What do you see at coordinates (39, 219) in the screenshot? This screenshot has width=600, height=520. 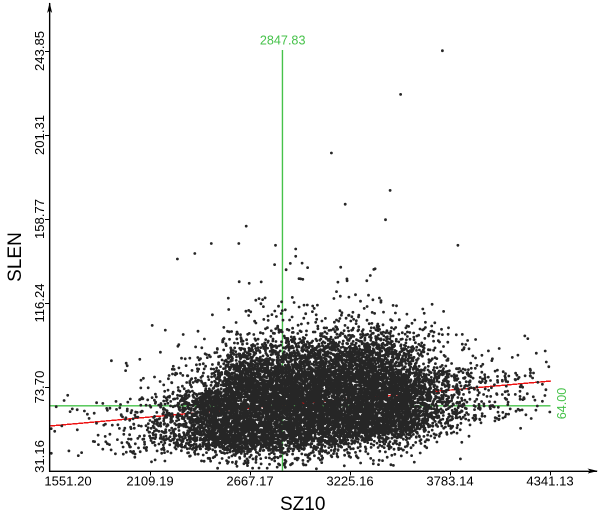 I see `svg-text: 158.77` at bounding box center [39, 219].